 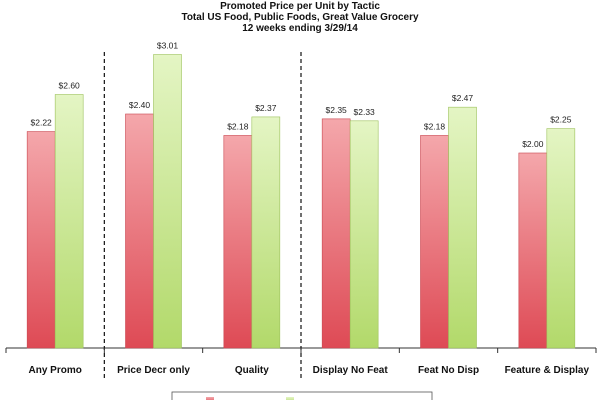 What do you see at coordinates (365, 112) in the screenshot?
I see `value-label-s2-4: $2.33` at bounding box center [365, 112].